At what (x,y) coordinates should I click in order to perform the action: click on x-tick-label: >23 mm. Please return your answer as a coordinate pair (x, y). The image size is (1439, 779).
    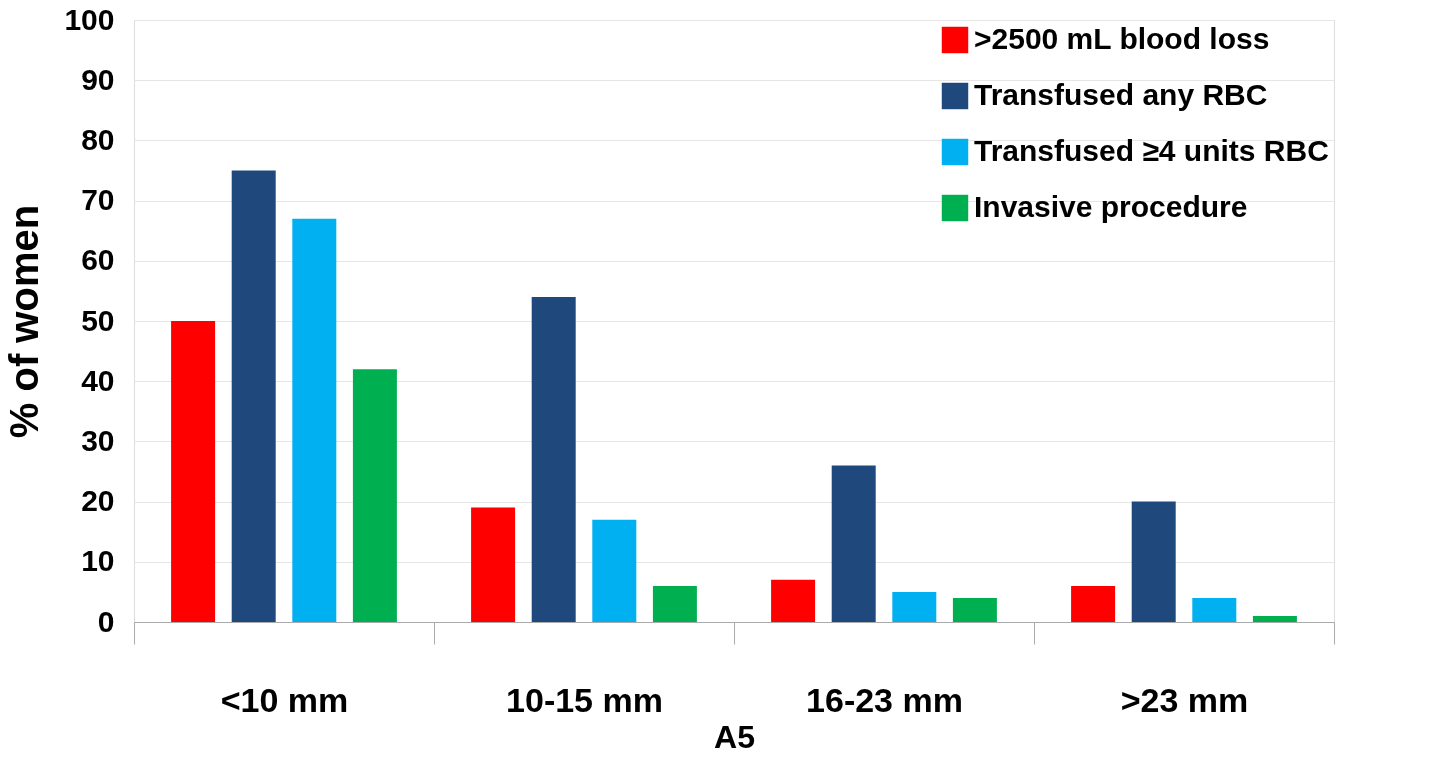
    Looking at the image, I should click on (1184, 699).